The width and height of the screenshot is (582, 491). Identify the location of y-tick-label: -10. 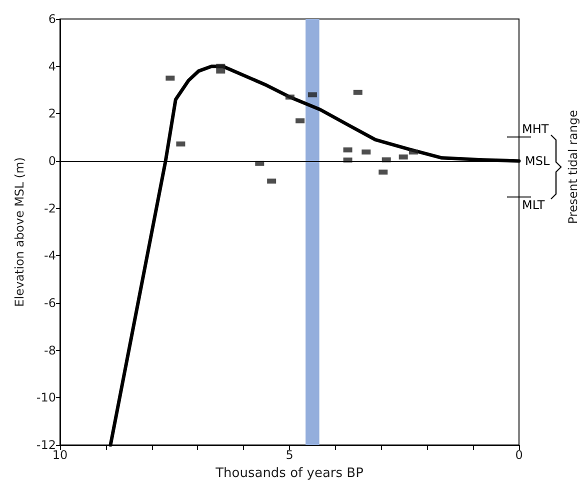
(46, 397).